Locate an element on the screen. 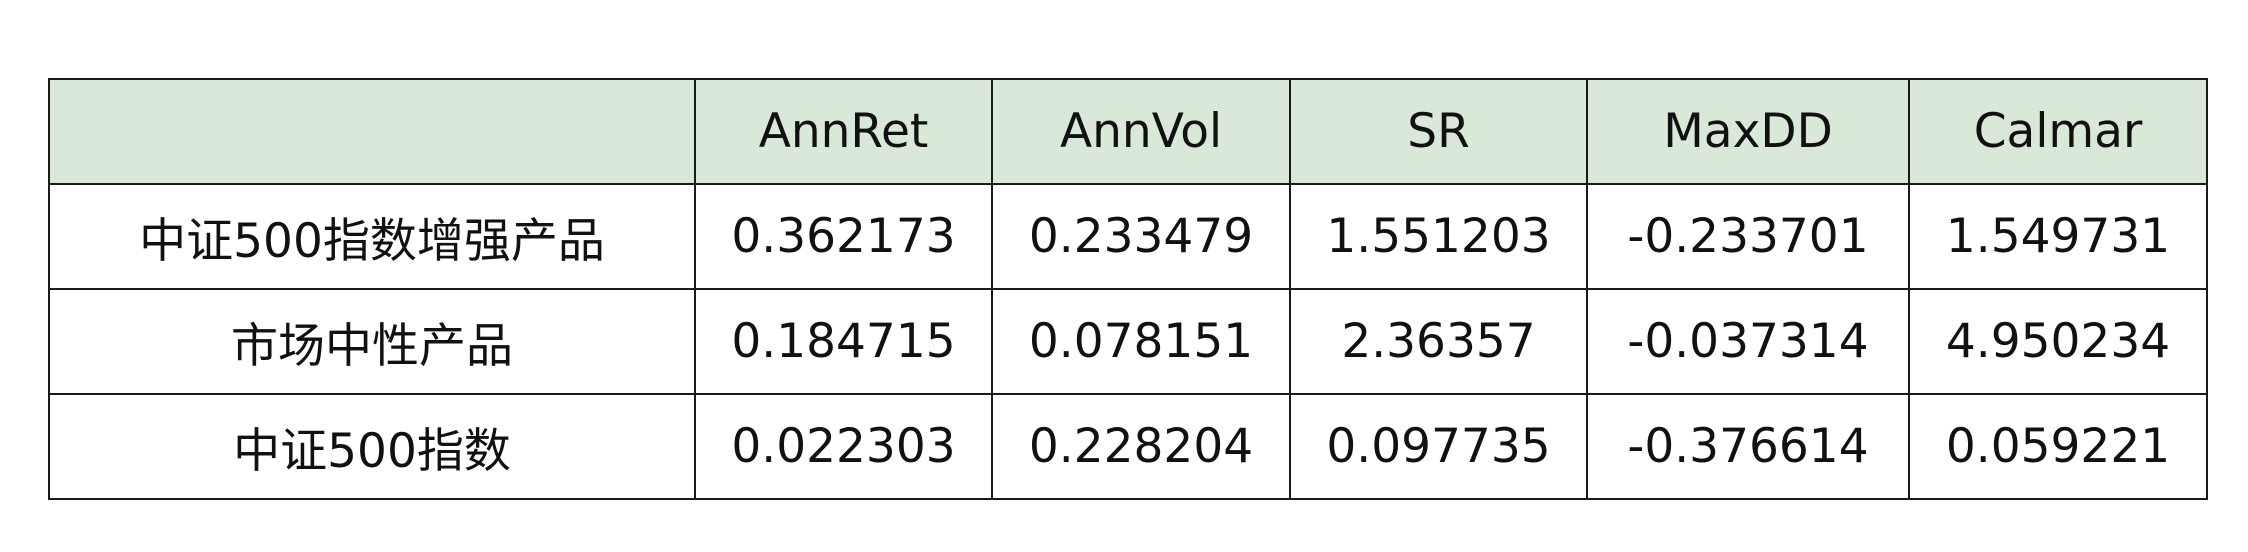 The height and width of the screenshot is (552, 2248). annvol-cell: 0.228204 is located at coordinates (1141, 446).